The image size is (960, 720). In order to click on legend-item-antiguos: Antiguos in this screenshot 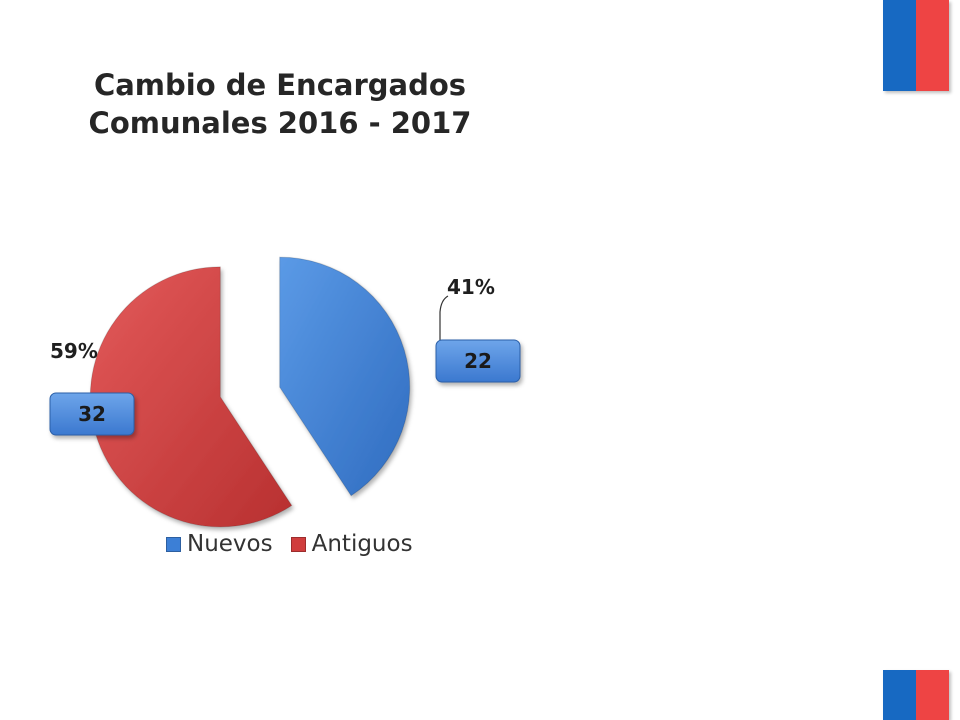, I will do `click(351, 544)`.